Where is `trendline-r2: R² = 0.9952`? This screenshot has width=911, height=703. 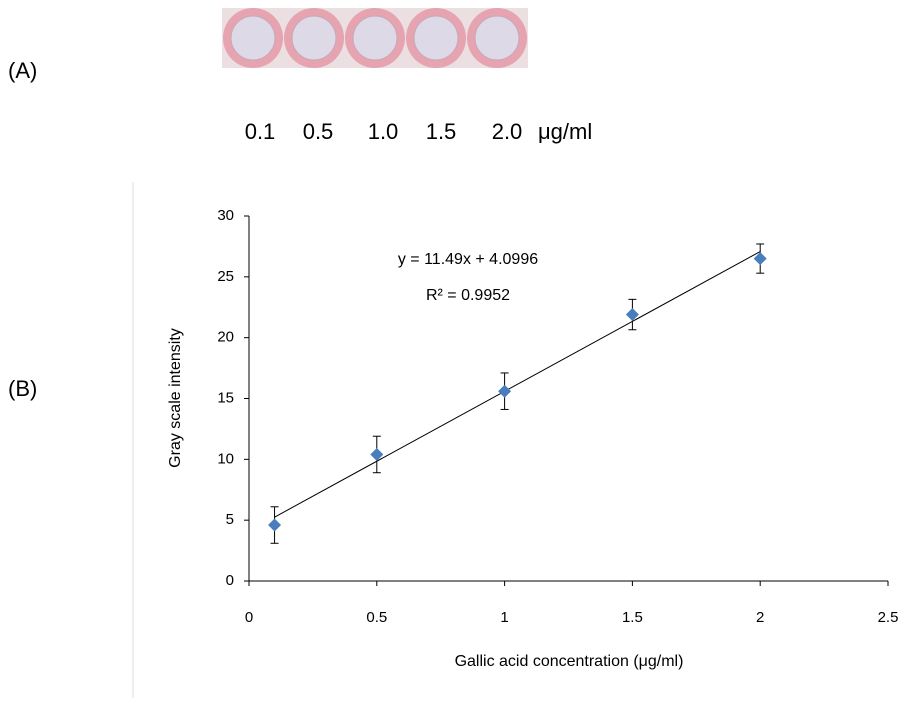 trendline-r2: R² = 0.9952 is located at coordinates (468, 295).